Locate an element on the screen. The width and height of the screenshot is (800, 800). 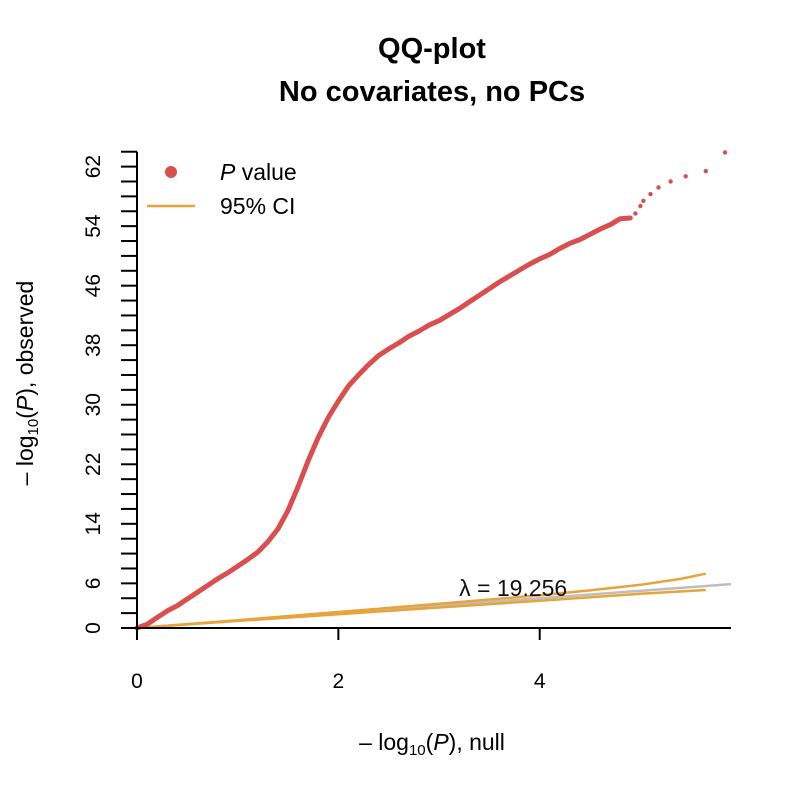
legend-point-marker is located at coordinates (171, 172).